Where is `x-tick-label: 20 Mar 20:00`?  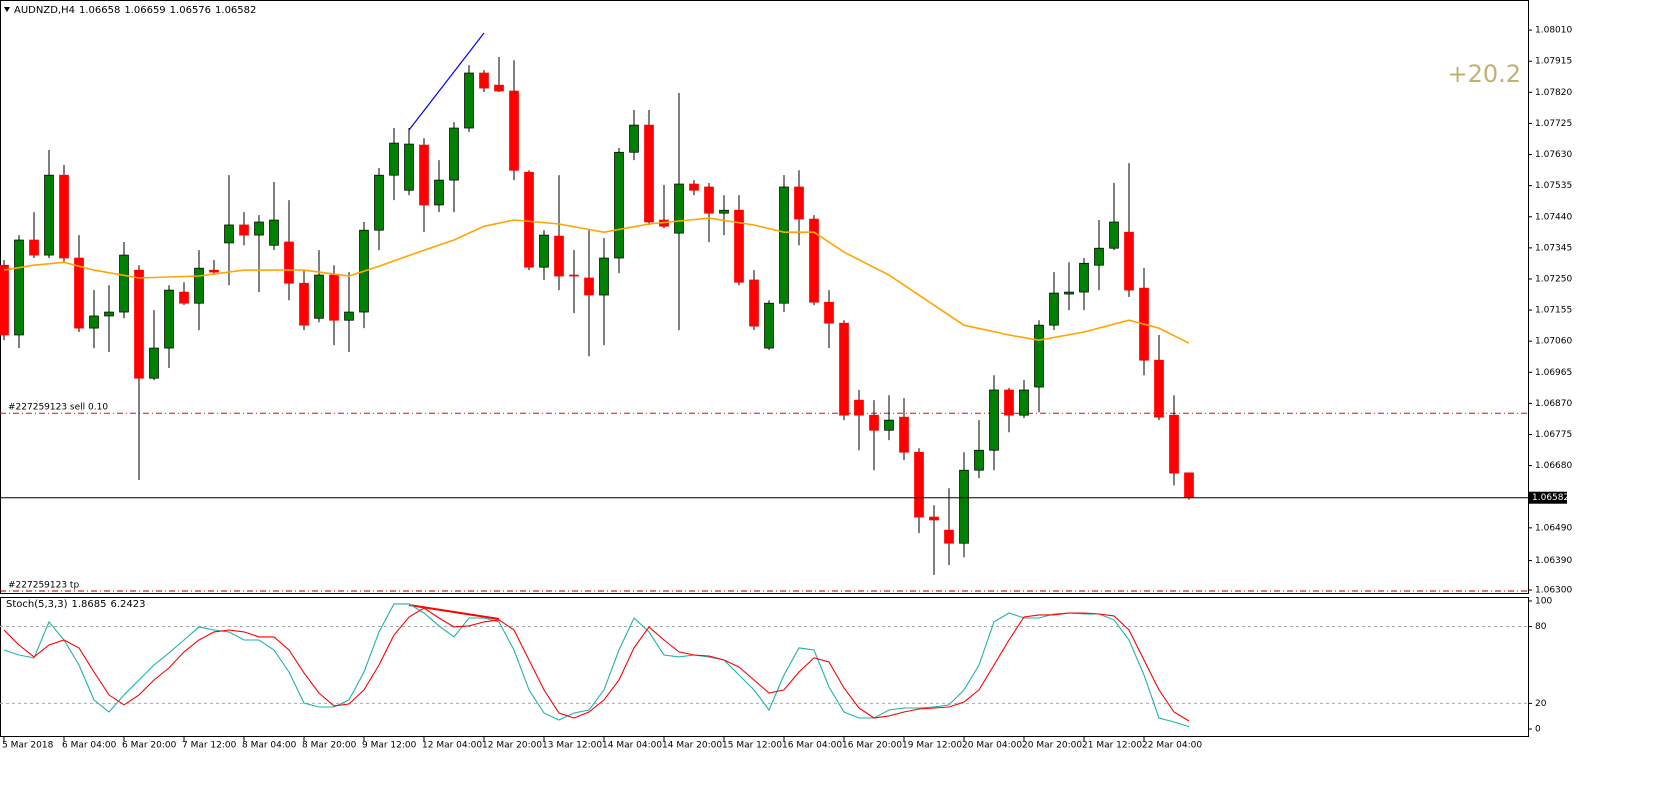
x-tick-label: 20 Mar 20:00 is located at coordinates (1052, 746).